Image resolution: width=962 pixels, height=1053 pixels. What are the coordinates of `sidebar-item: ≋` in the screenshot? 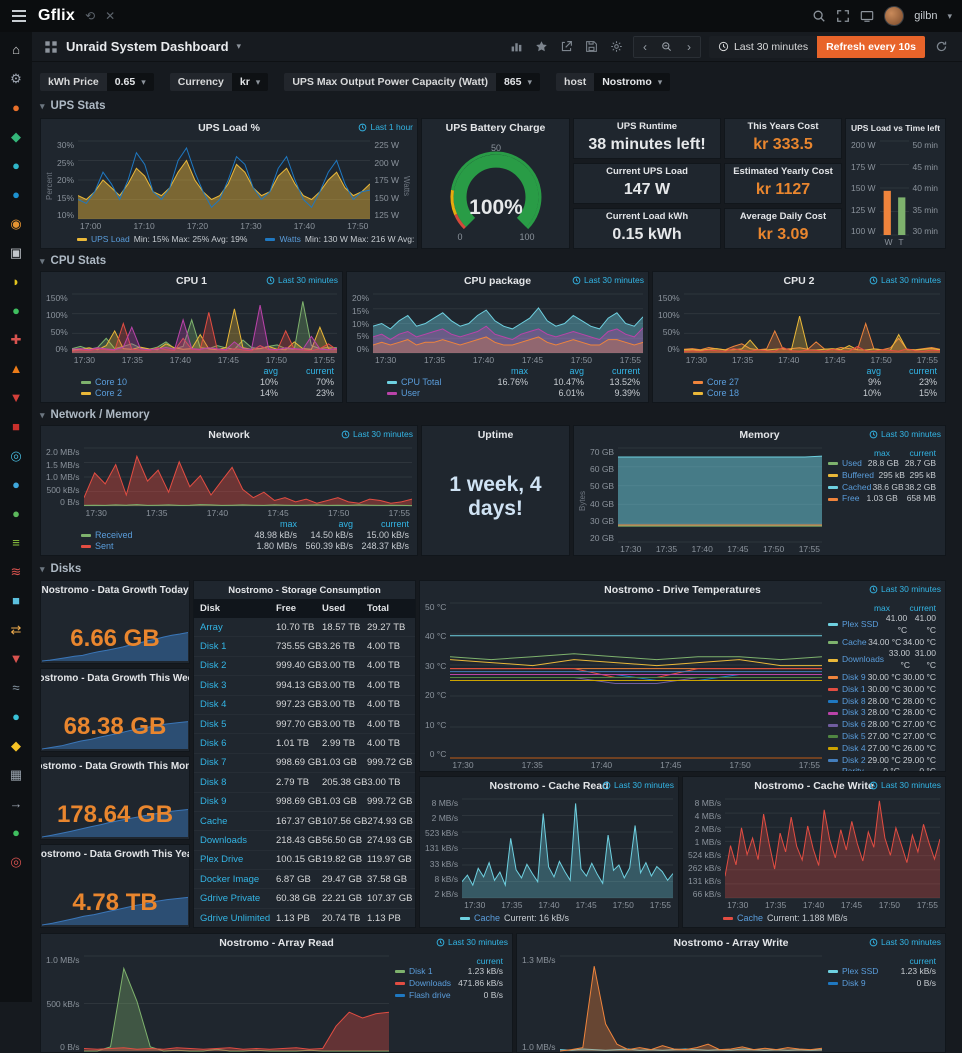 It's located at (16, 571).